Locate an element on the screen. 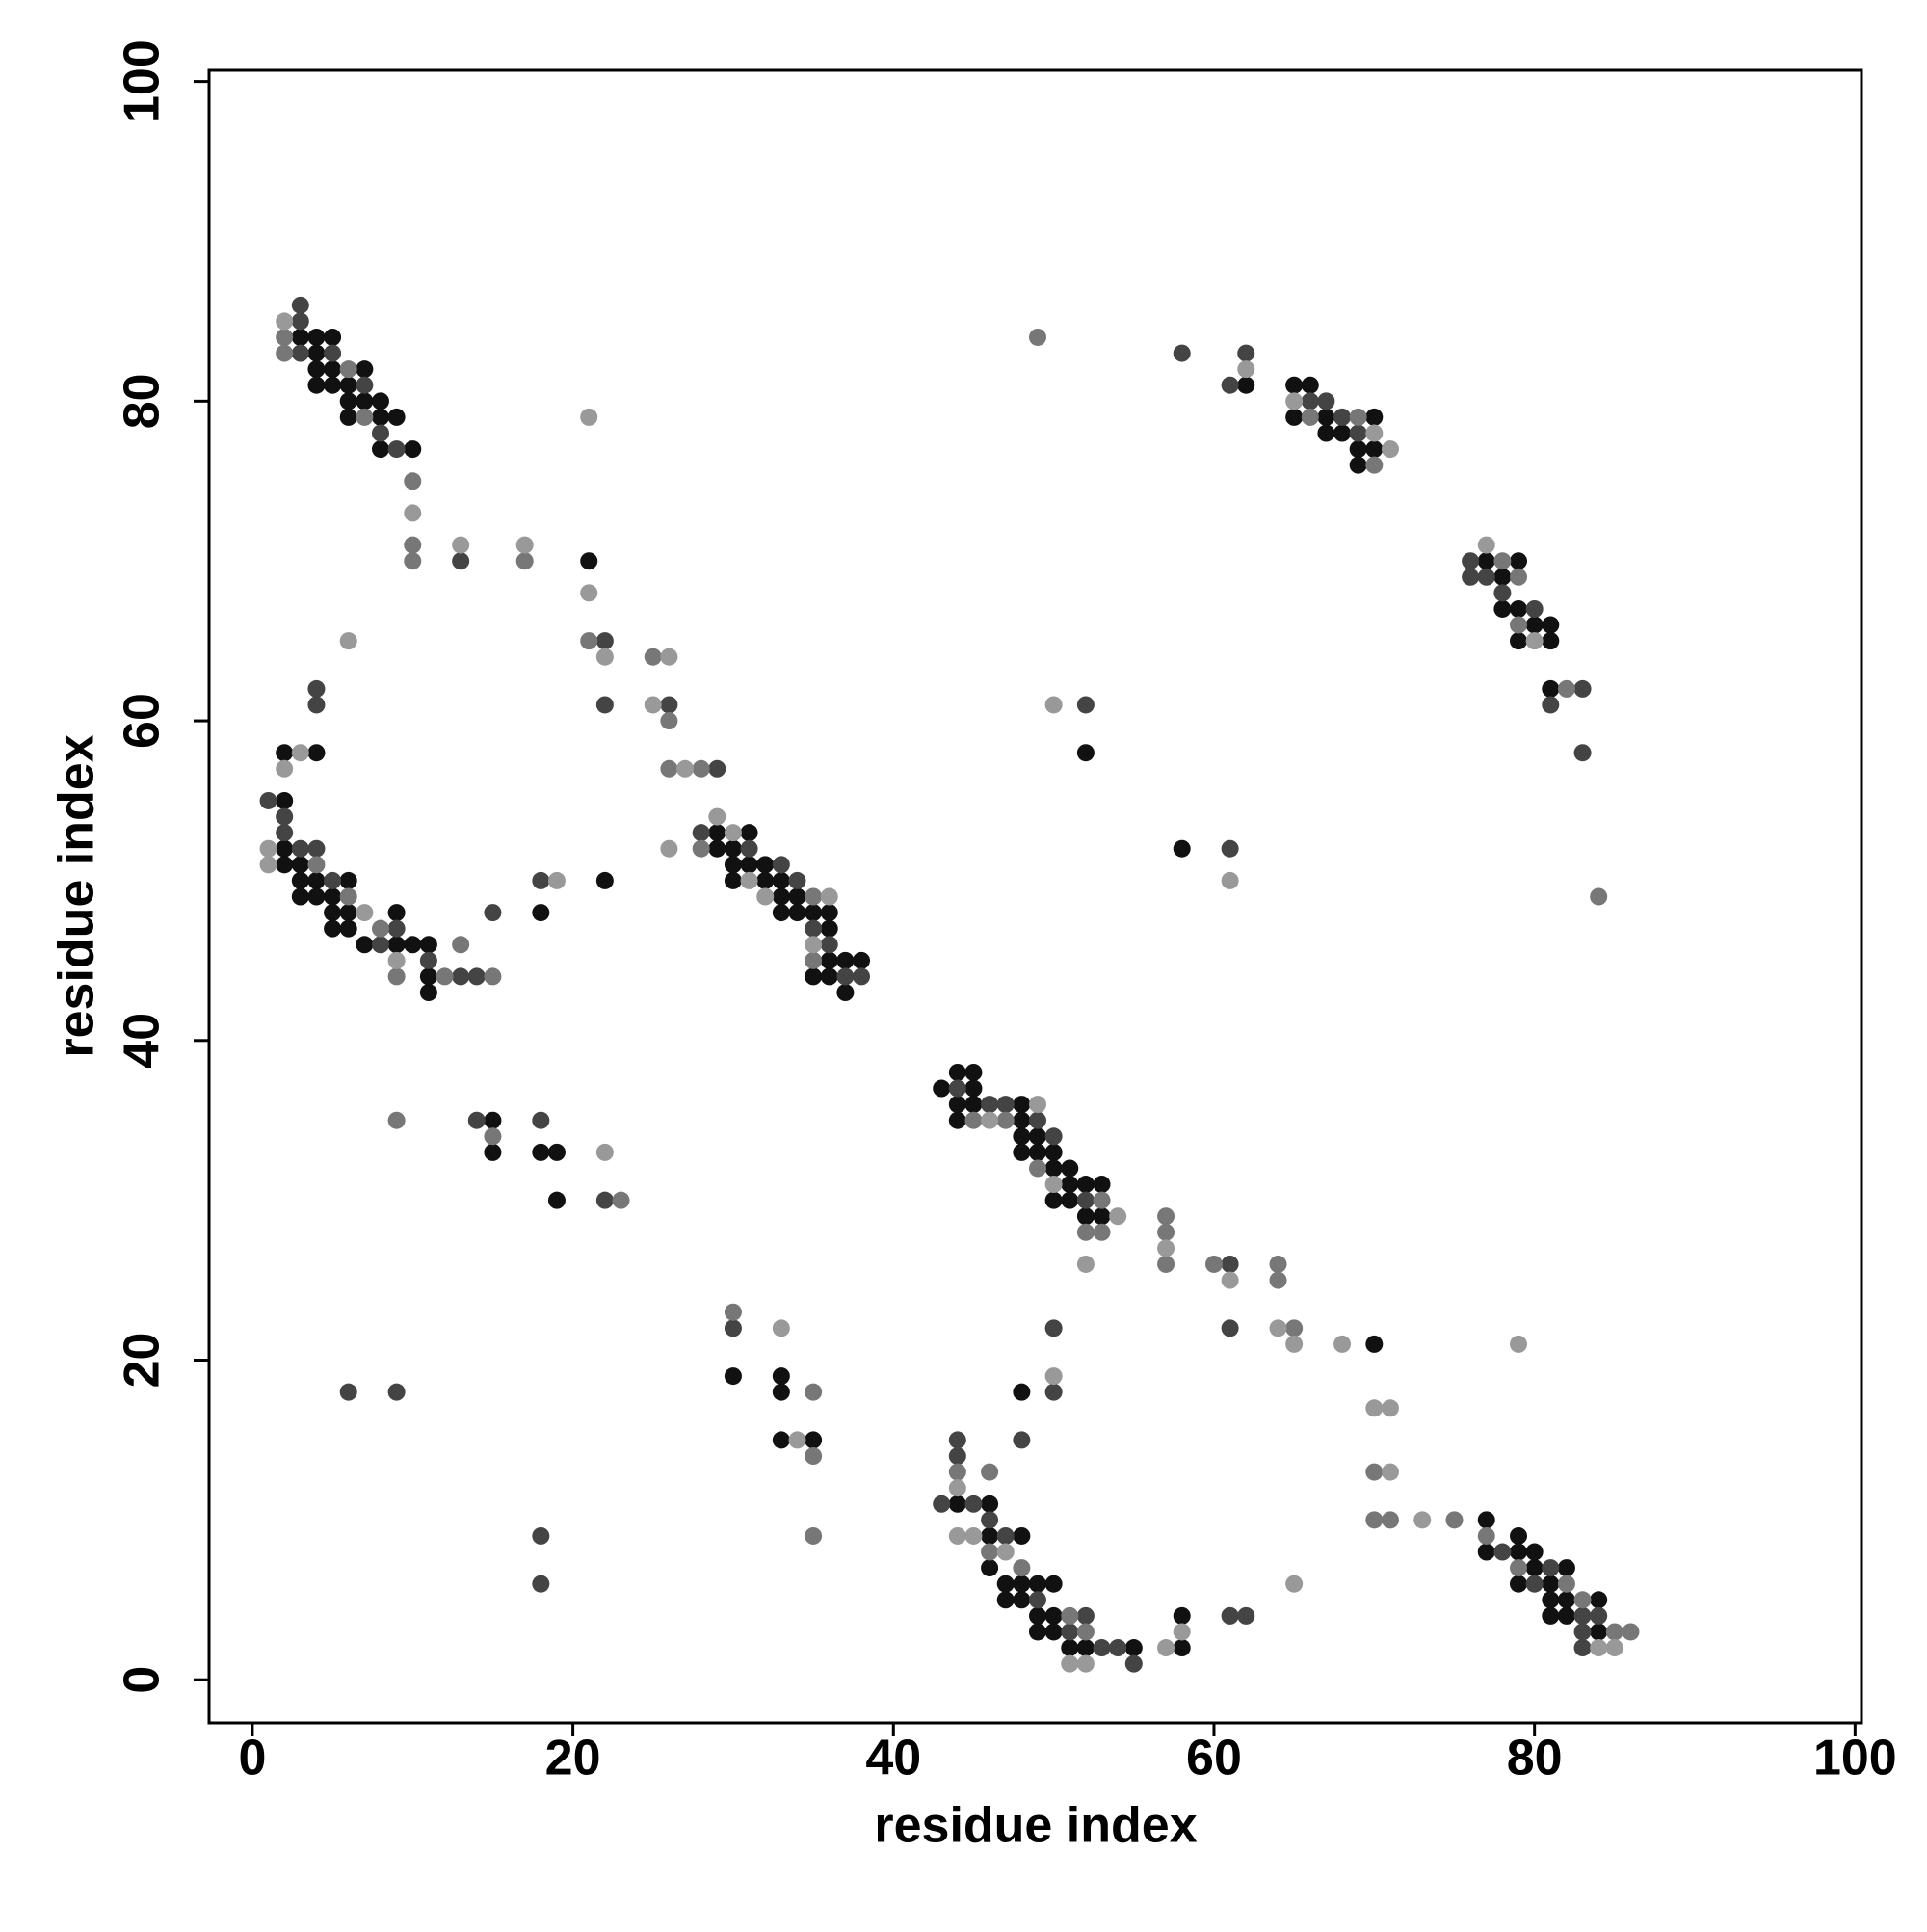 The width and height of the screenshot is (1927, 1932). x-axis-title: residue index is located at coordinates (1036, 1826).